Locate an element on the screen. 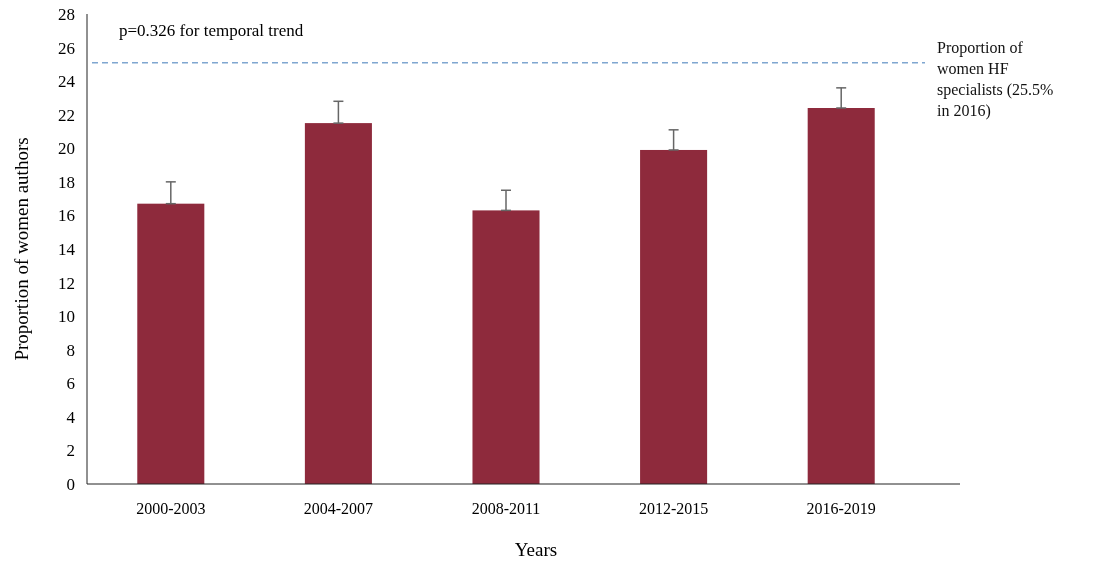 Image resolution: width=1110 pixels, height=566 pixels. x-tick-label: 2016-2019 is located at coordinates (841, 508).